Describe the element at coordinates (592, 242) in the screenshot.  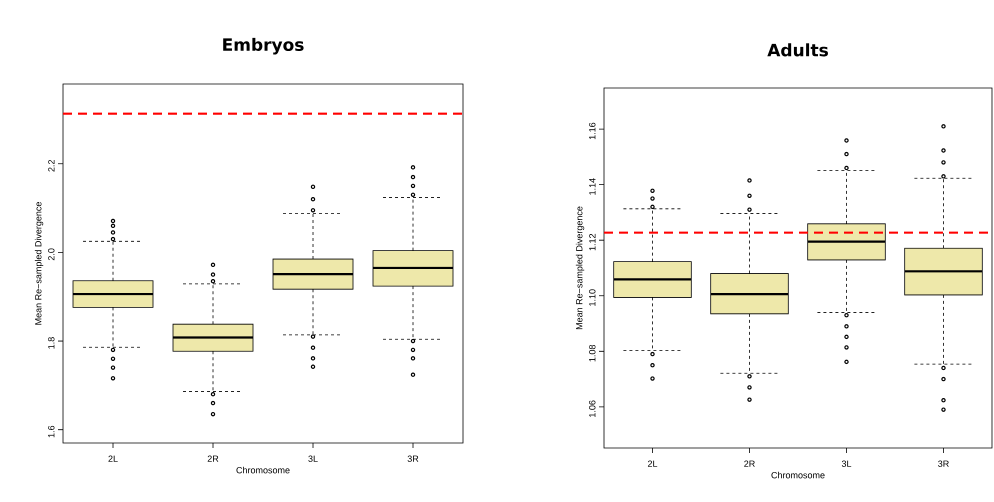
I see `y-tick-label: 1.12` at that location.